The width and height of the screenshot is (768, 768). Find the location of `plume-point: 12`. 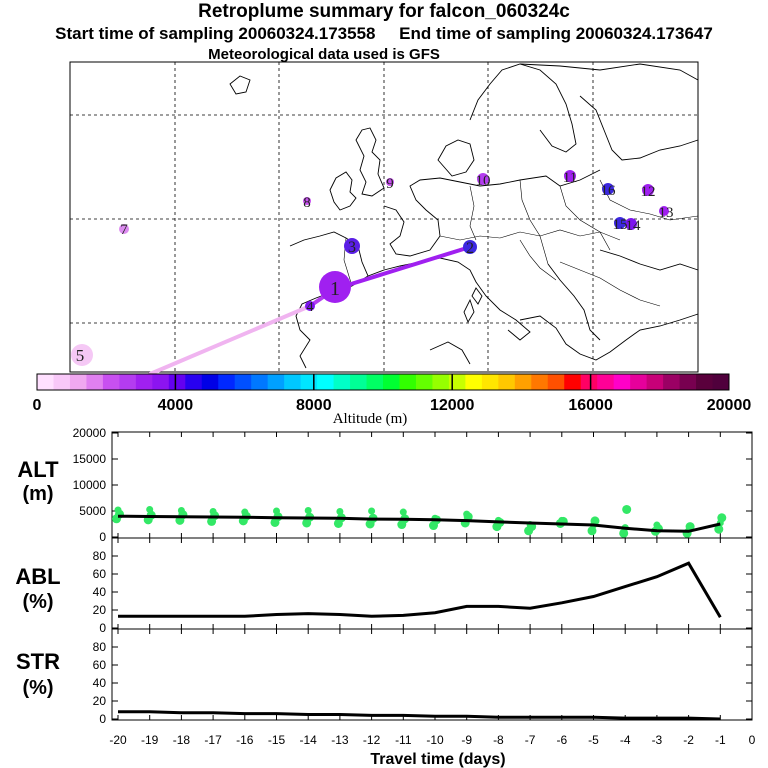

plume-point: 12 is located at coordinates (648, 192).